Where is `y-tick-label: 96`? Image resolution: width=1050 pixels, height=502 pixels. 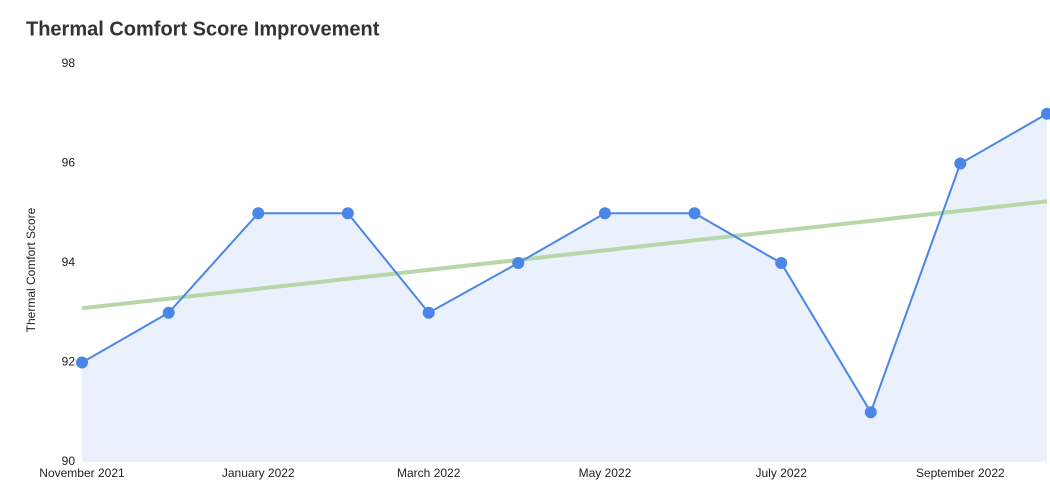
y-tick-label: 96 is located at coordinates (69, 163).